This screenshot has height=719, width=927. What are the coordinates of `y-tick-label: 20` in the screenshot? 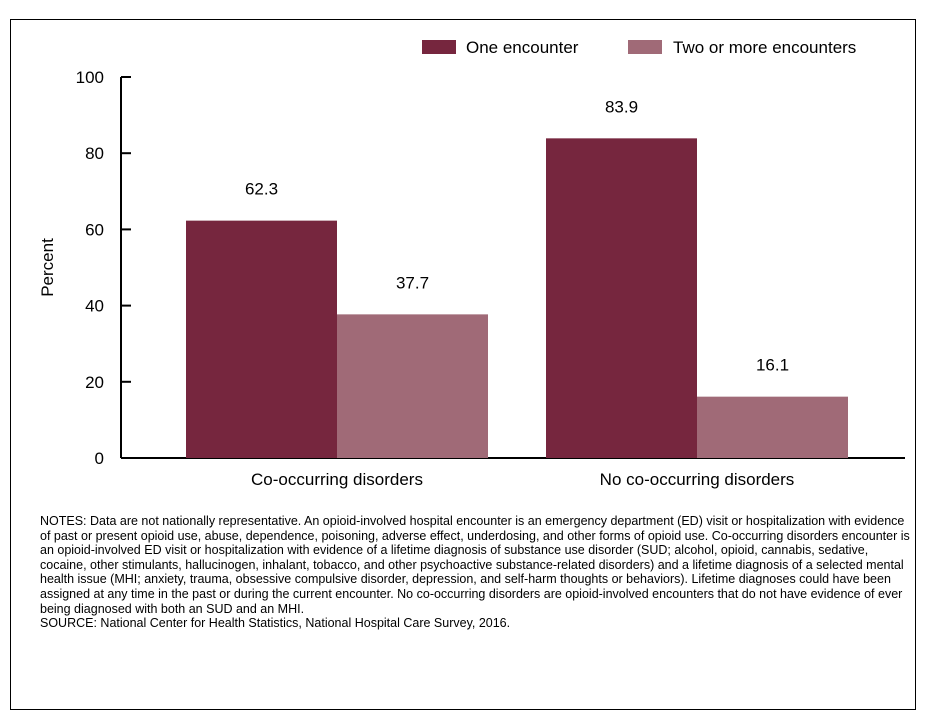 It's located at (94, 382).